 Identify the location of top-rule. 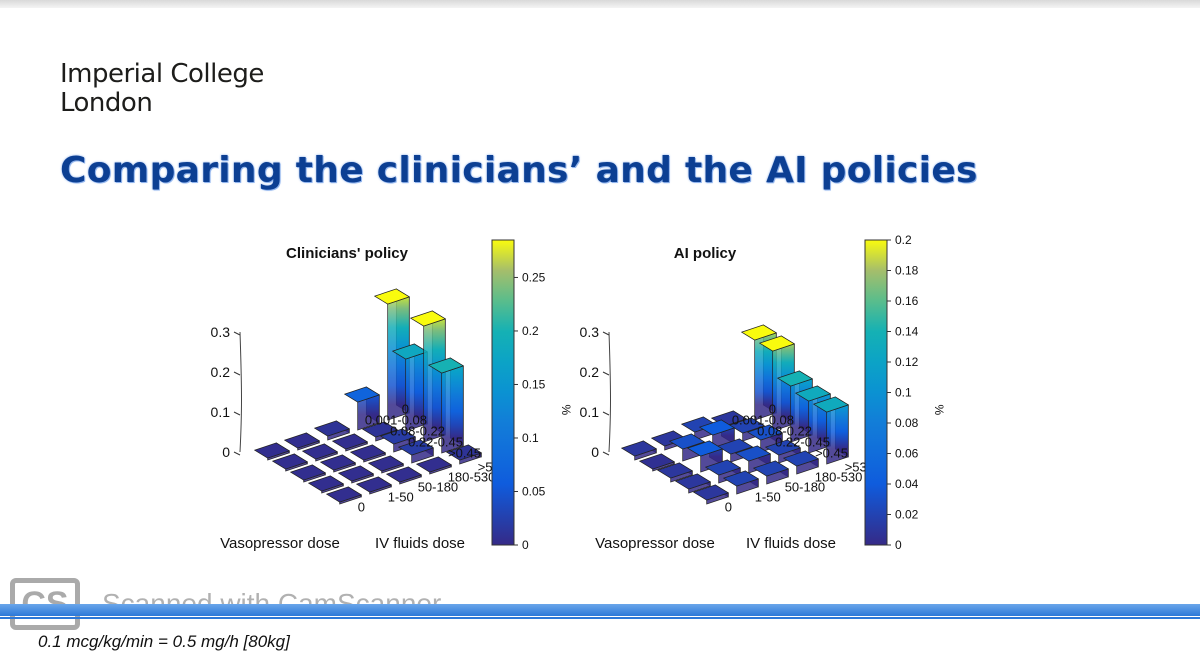
(600, 4).